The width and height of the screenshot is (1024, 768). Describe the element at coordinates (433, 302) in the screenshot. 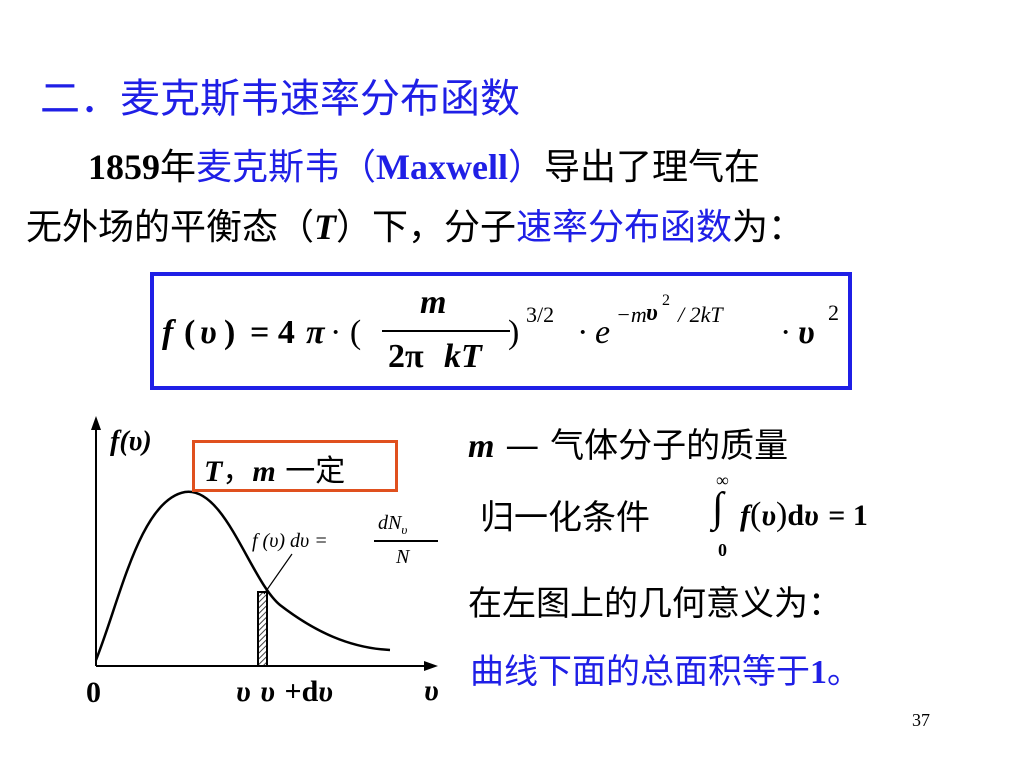

I see `formula-numerator: m` at that location.